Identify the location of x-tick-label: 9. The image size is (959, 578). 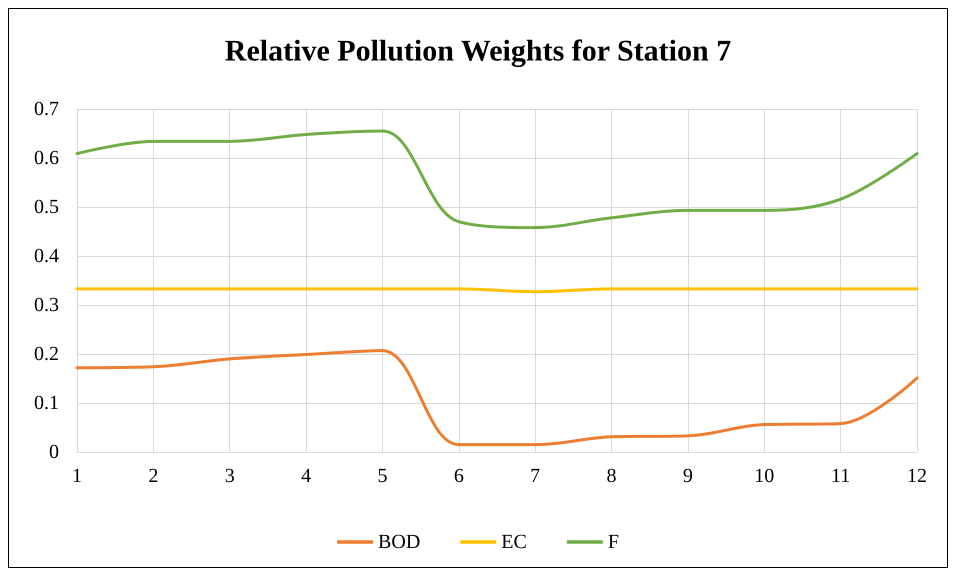
(687, 476).